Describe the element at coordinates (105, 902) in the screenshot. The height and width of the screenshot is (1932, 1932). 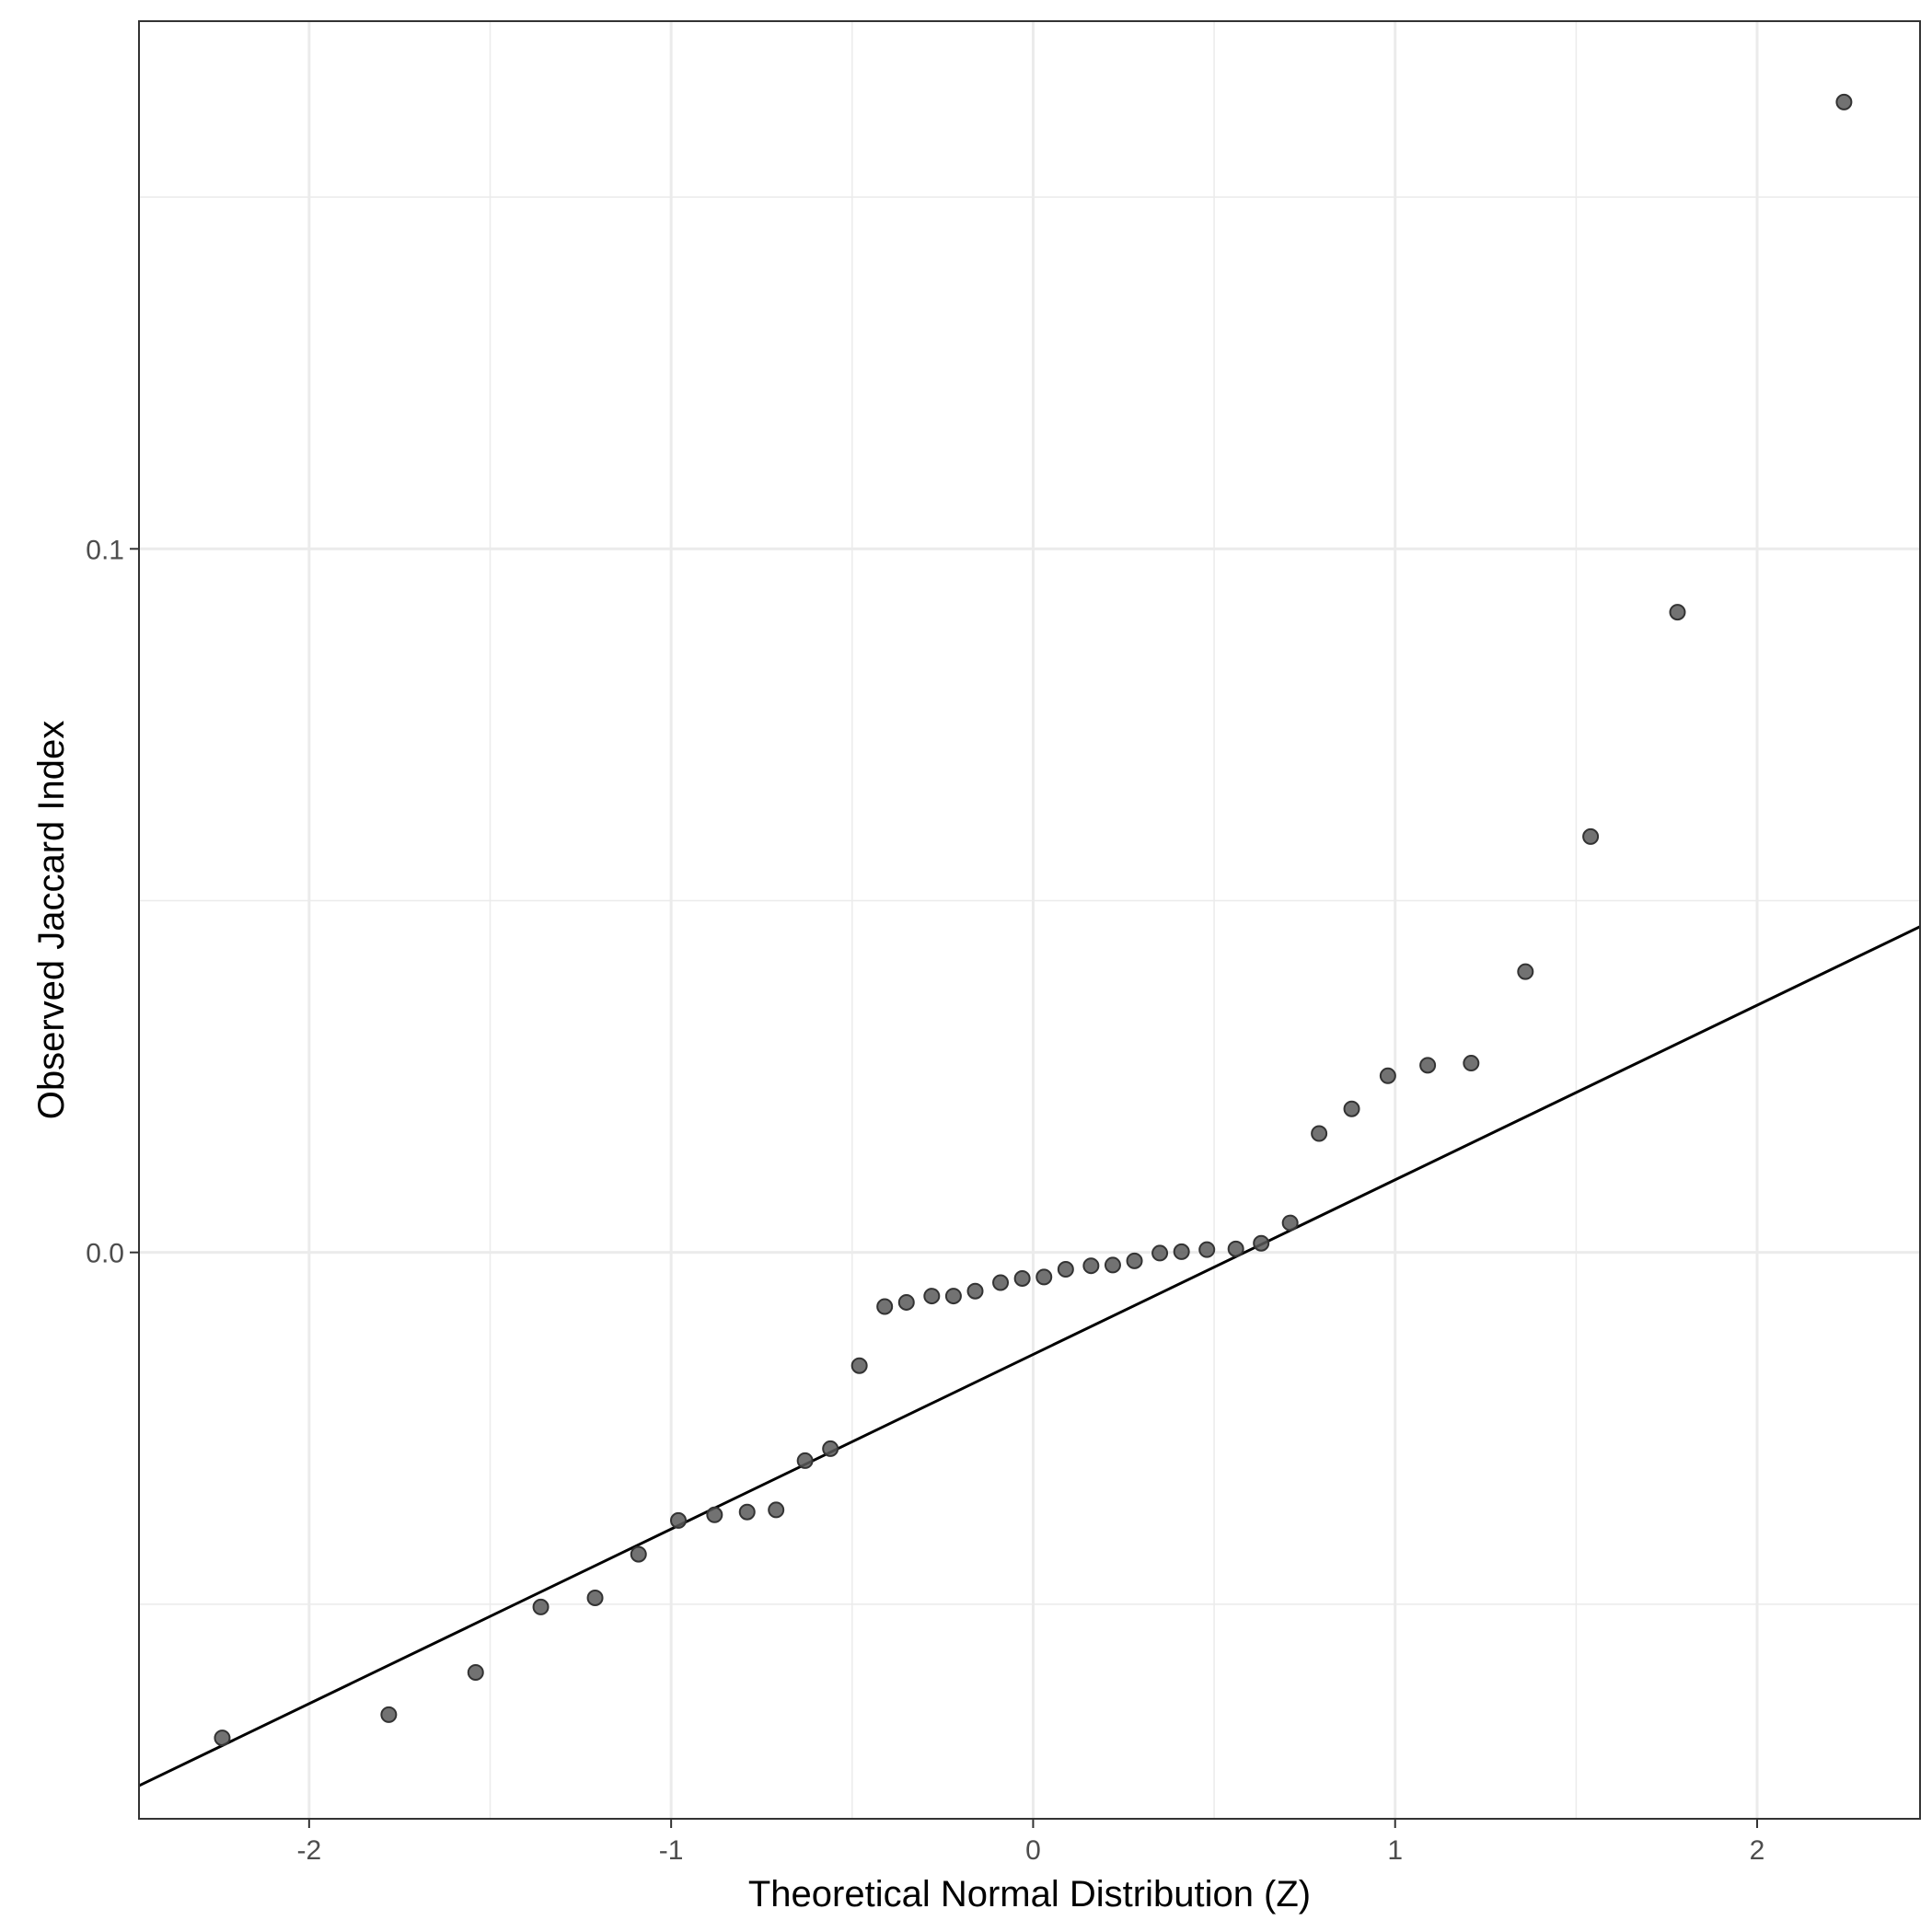
I see `y-axis-tick-labels: 0.0 0.1` at that location.